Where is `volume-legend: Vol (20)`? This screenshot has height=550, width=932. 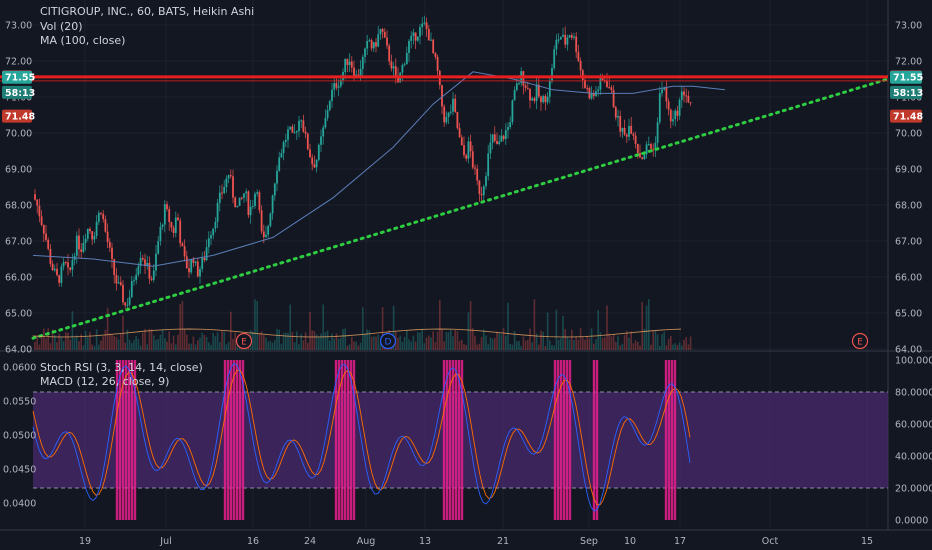
volume-legend: Vol (20) is located at coordinates (61, 26).